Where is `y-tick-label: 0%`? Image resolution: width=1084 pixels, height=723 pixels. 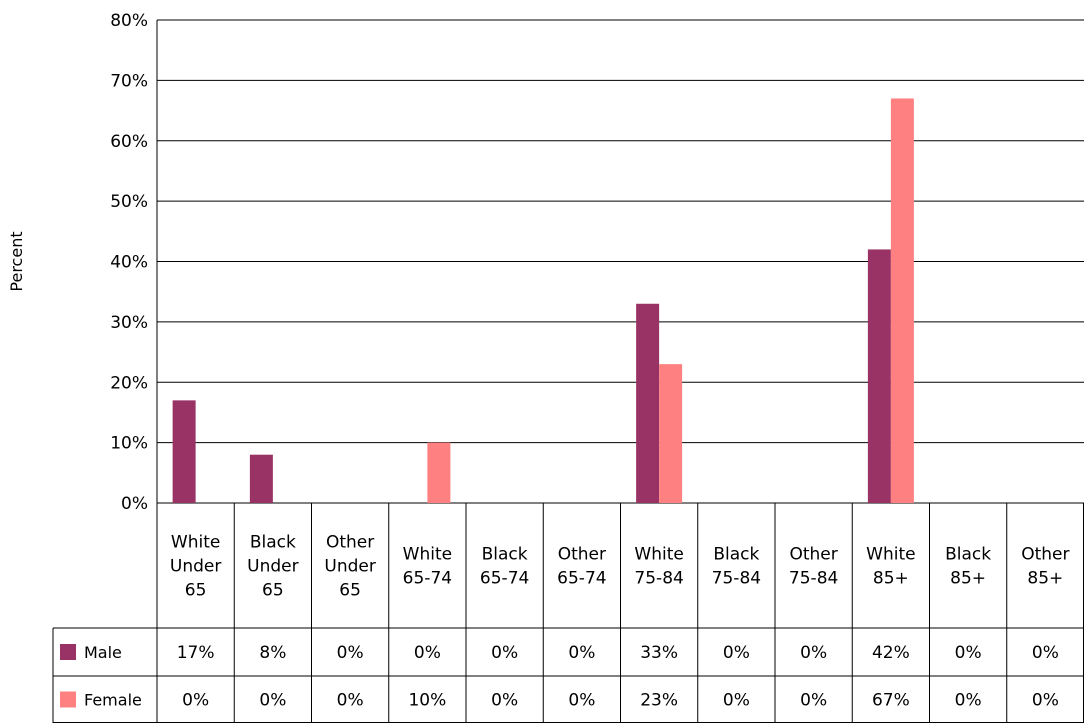
y-tick-label: 0% is located at coordinates (134, 504).